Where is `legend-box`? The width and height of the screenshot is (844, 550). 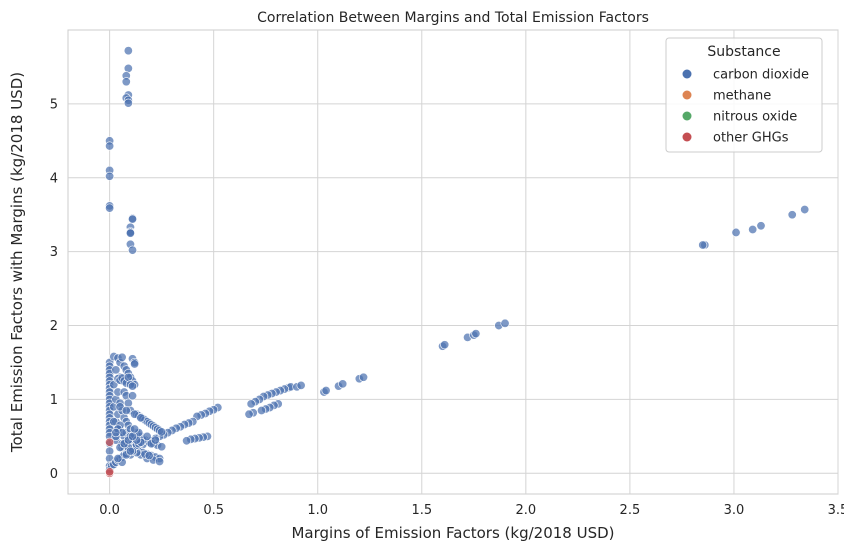
legend-box is located at coordinates (744, 95).